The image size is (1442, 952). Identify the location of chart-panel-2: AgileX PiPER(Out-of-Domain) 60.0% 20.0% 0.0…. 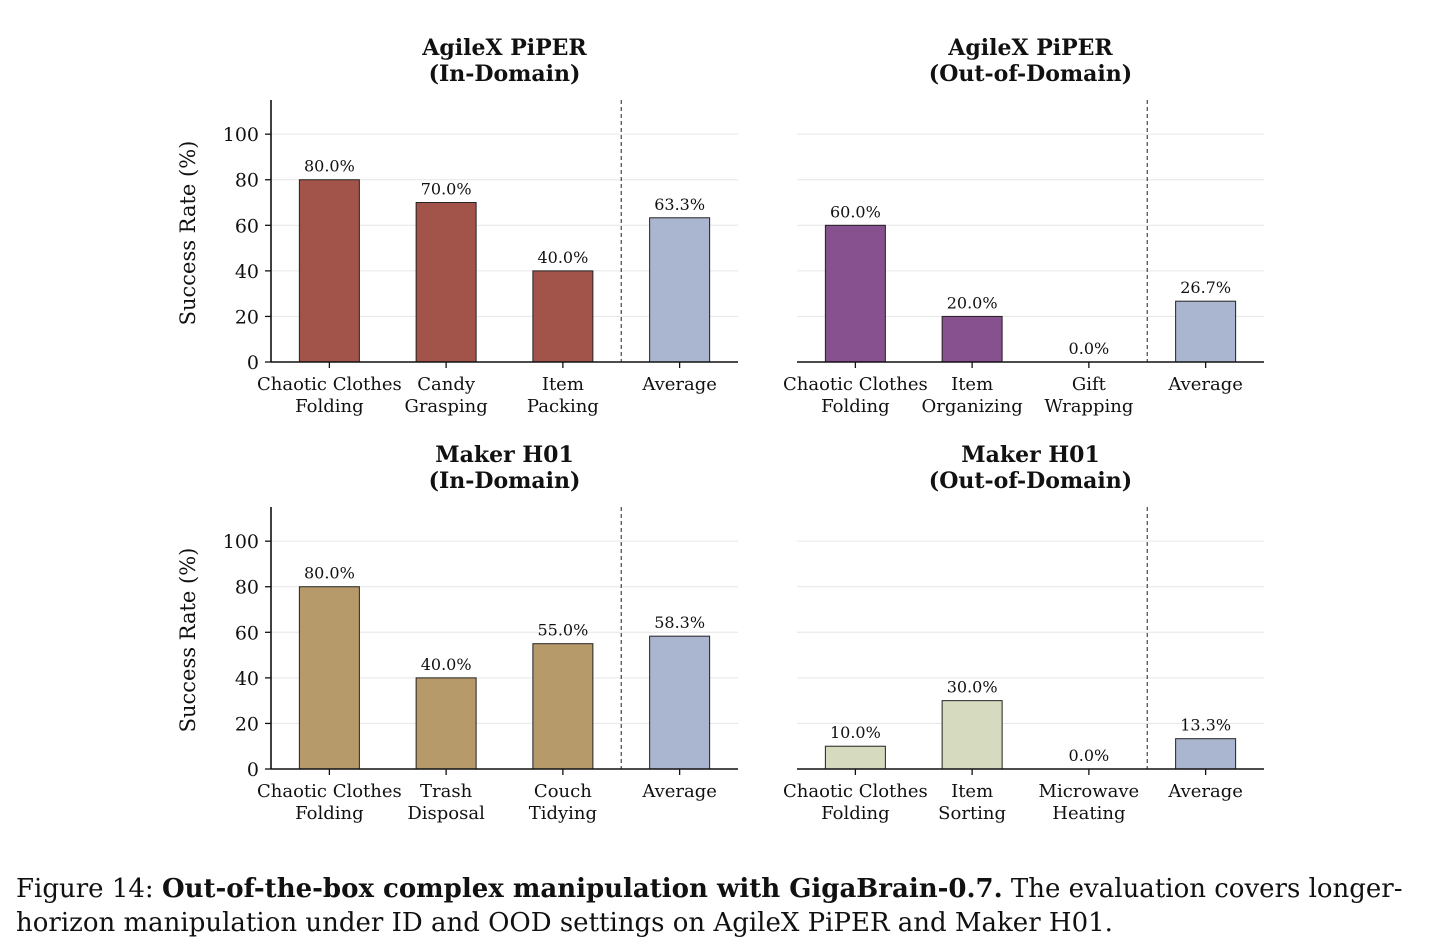
(1023, 226).